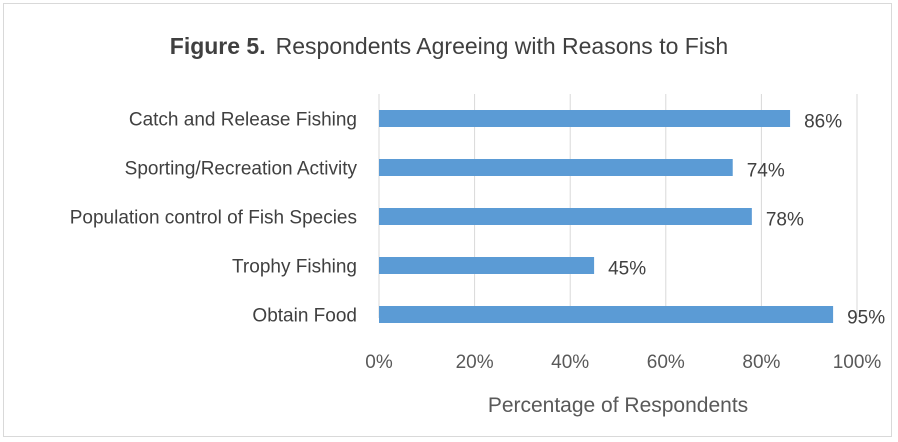  What do you see at coordinates (866, 318) in the screenshot?
I see `data-label: 95%` at bounding box center [866, 318].